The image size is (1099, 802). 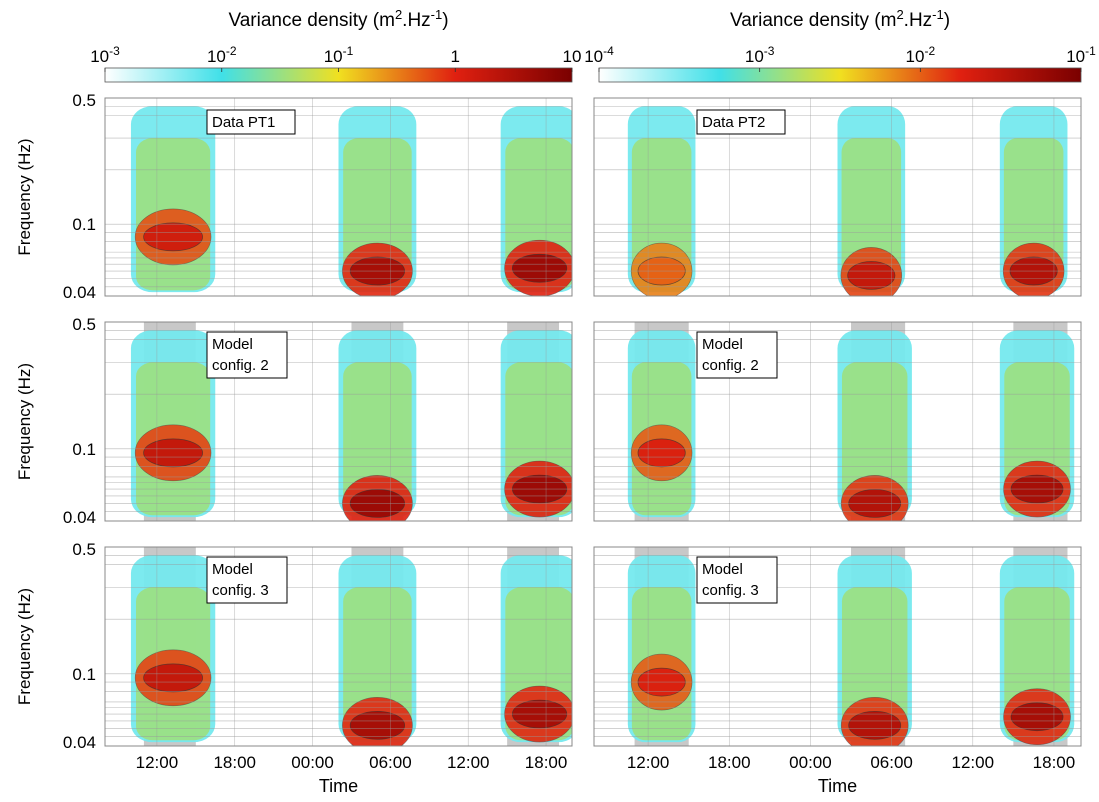 What do you see at coordinates (599, 55) in the screenshot?
I see `colorbar-tick-label: 10⁻⁴` at bounding box center [599, 55].